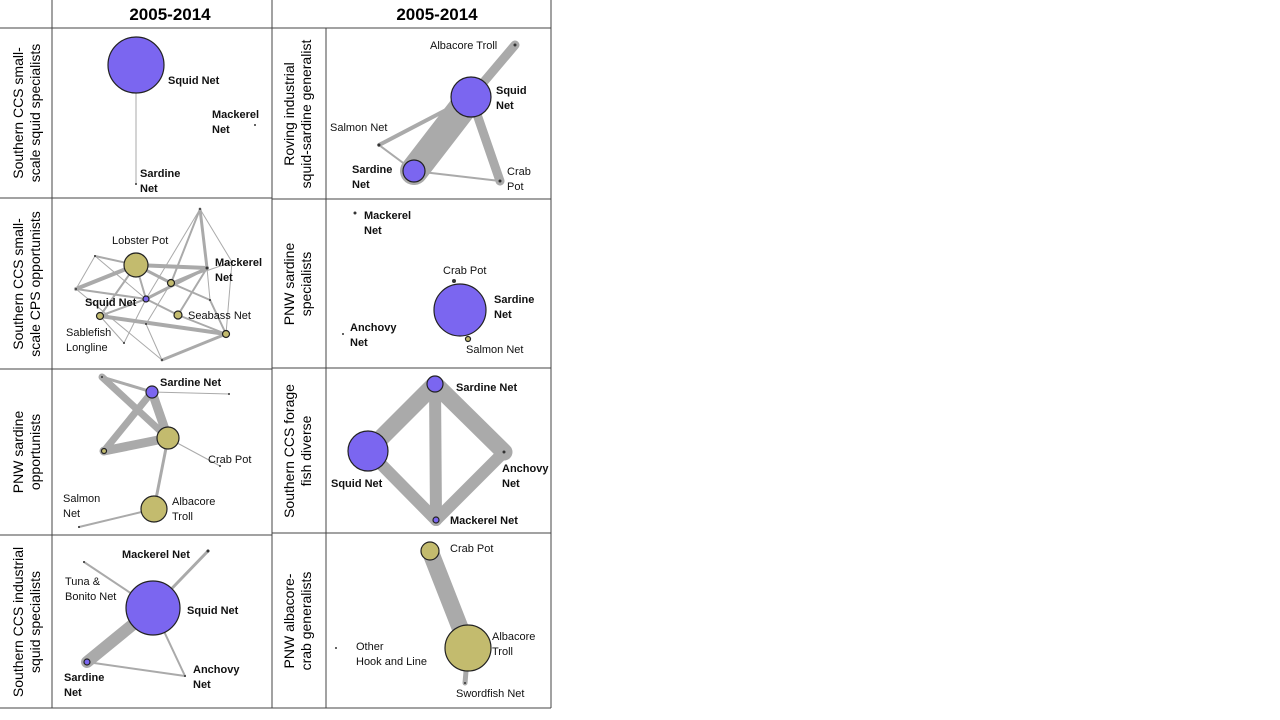 This screenshot has height=720, width=1280. What do you see at coordinates (306, 284) in the screenshot?
I see `row-label-line: specialists` at bounding box center [306, 284].